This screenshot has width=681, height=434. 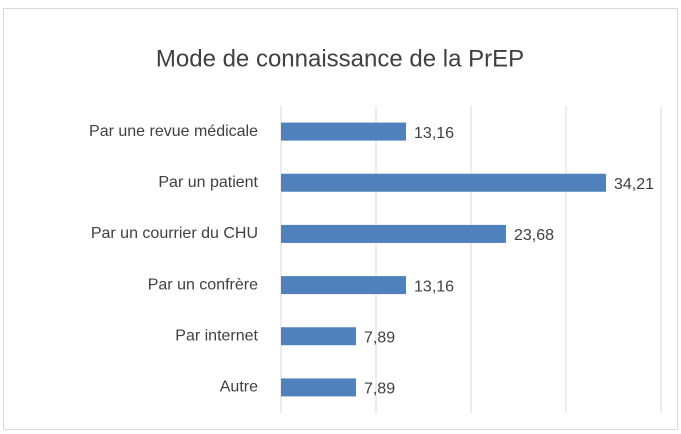 What do you see at coordinates (534, 235) in the screenshot?
I see `data-label: 23,68` at bounding box center [534, 235].